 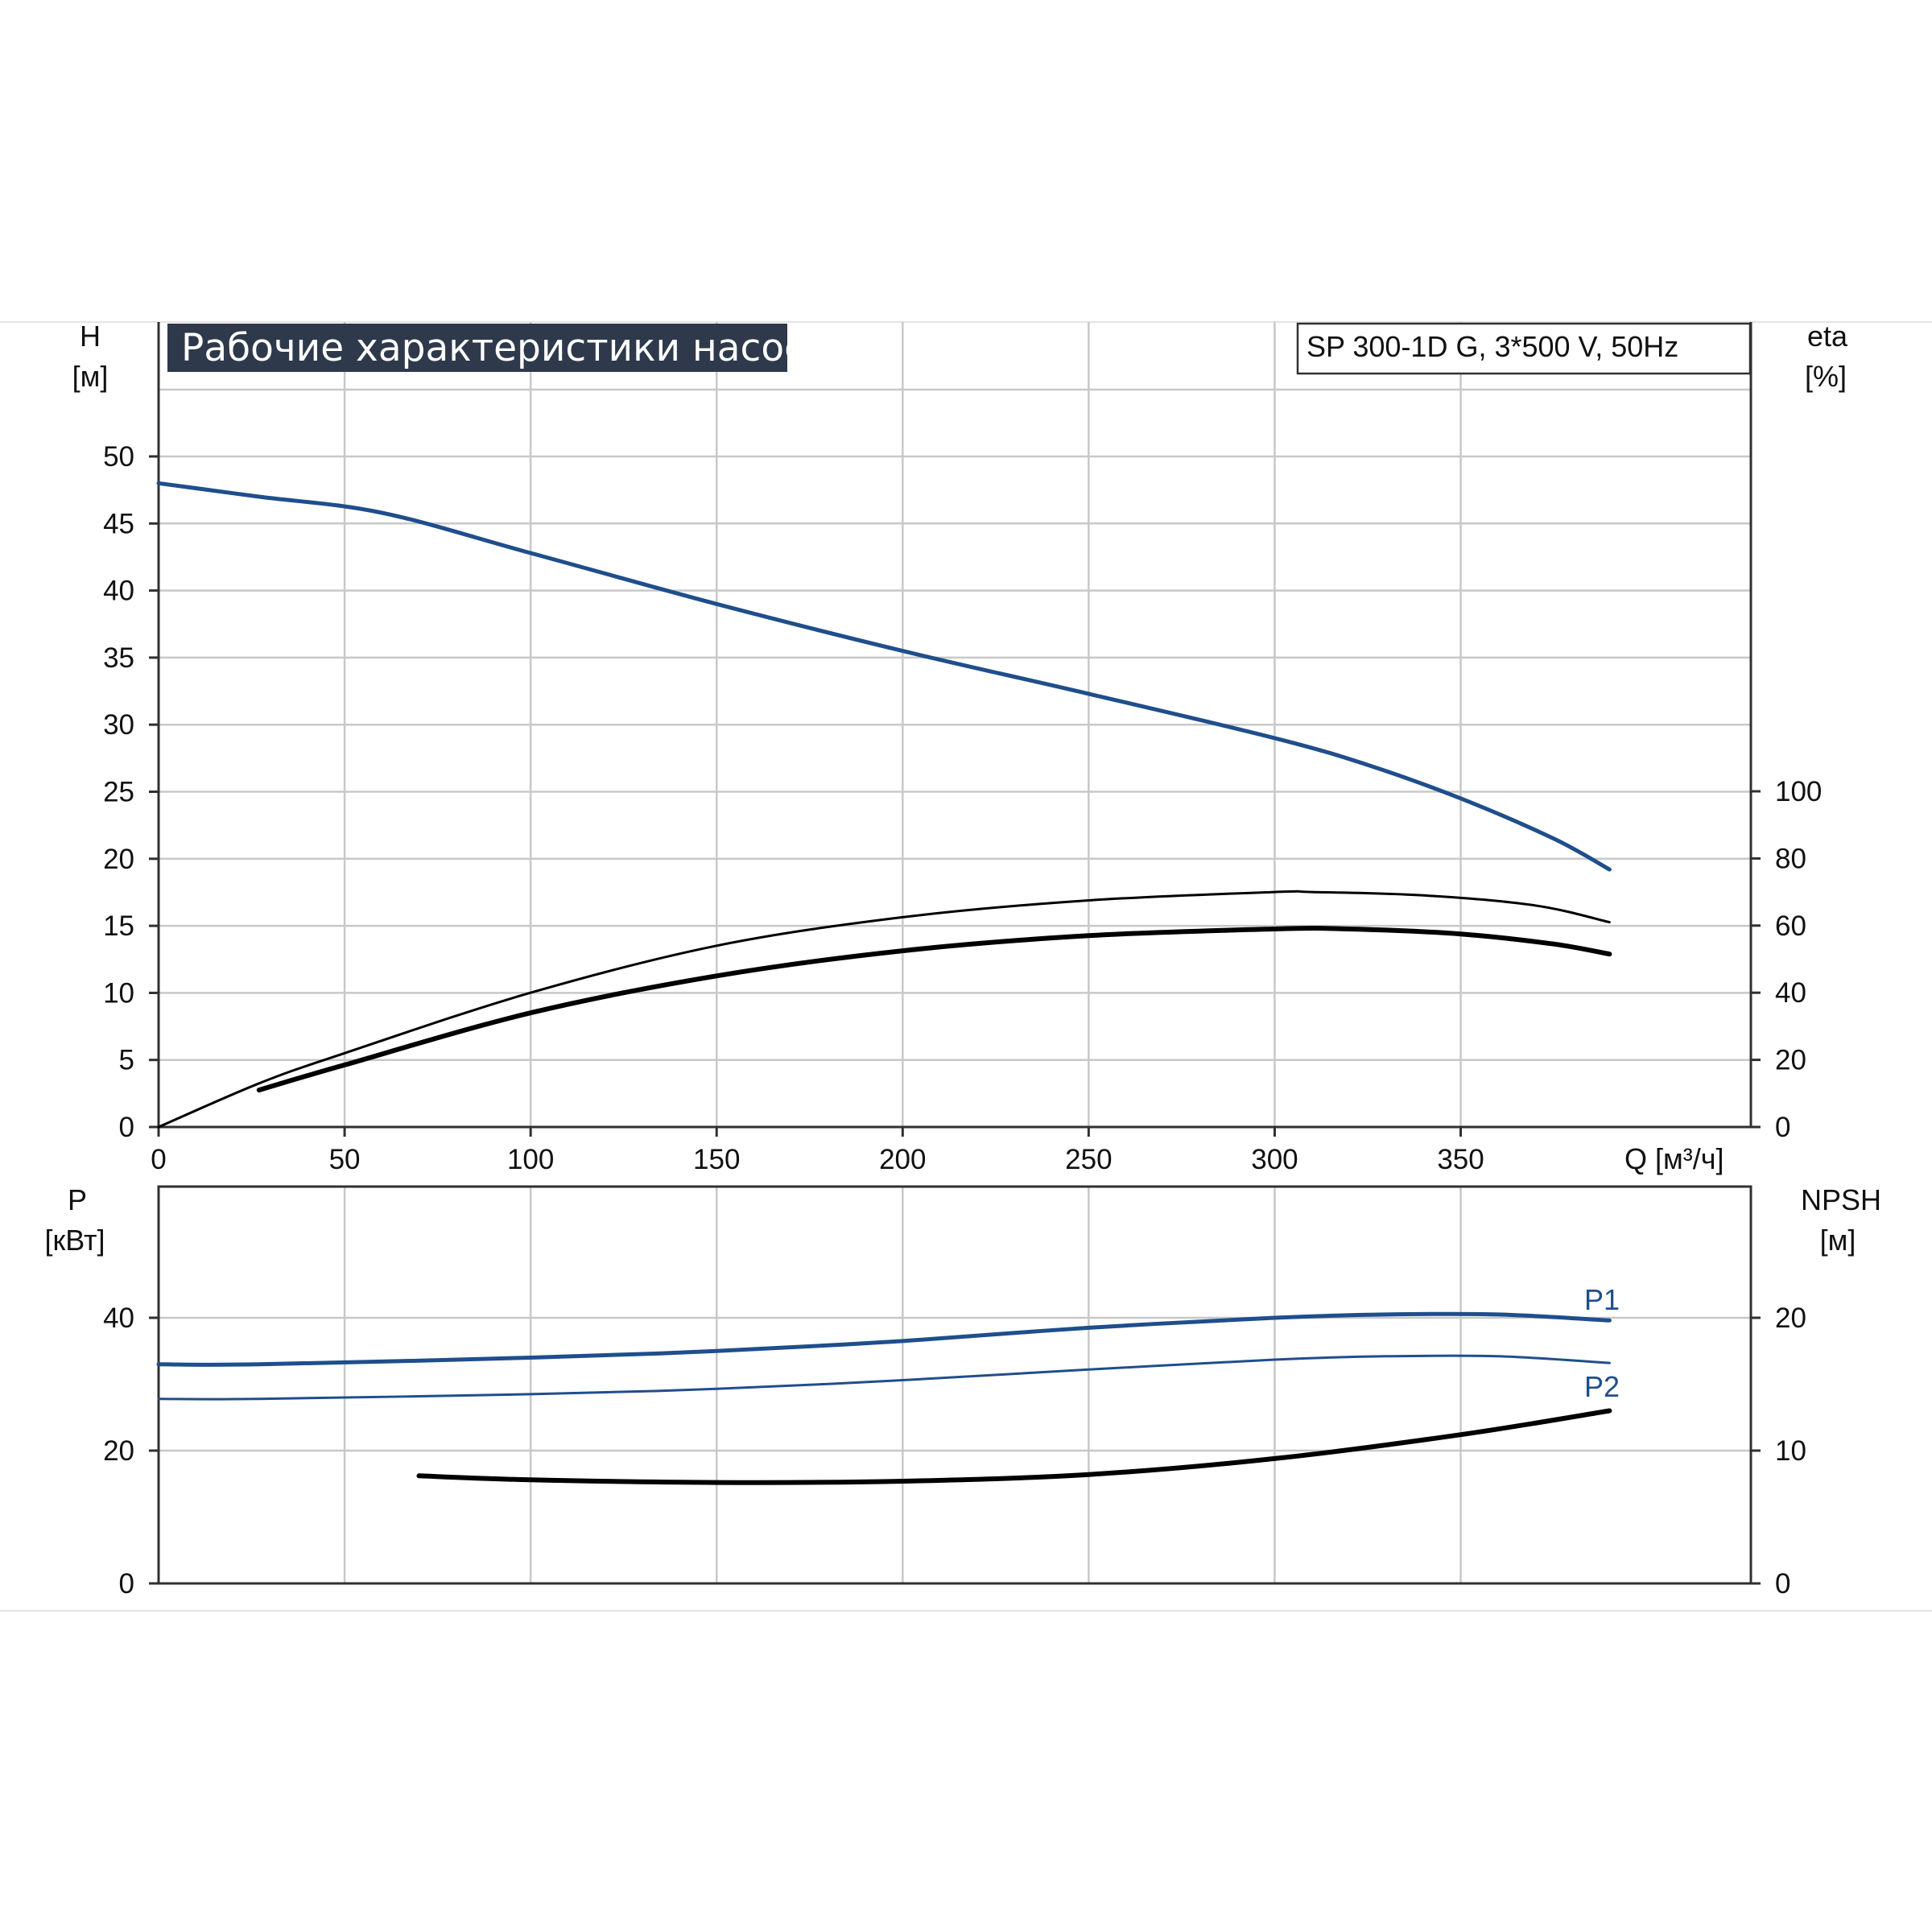 I want to click on eta-tick-label: 40, so click(x=1790, y=993).